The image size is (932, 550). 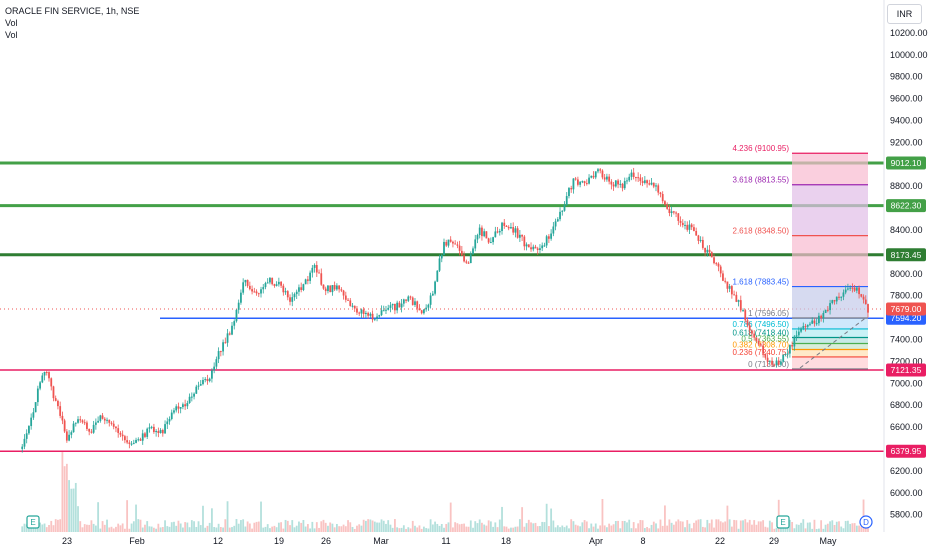 I want to click on x-tick-label: 11, so click(x=445, y=541).